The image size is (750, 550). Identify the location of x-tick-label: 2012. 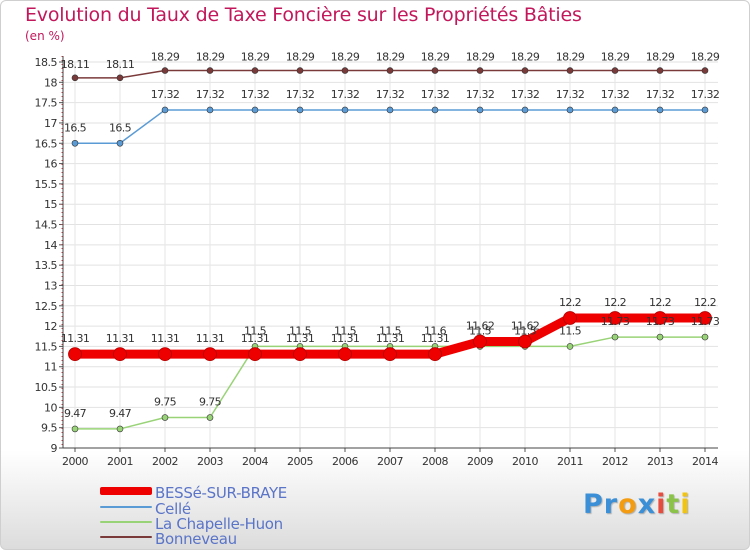
(615, 461).